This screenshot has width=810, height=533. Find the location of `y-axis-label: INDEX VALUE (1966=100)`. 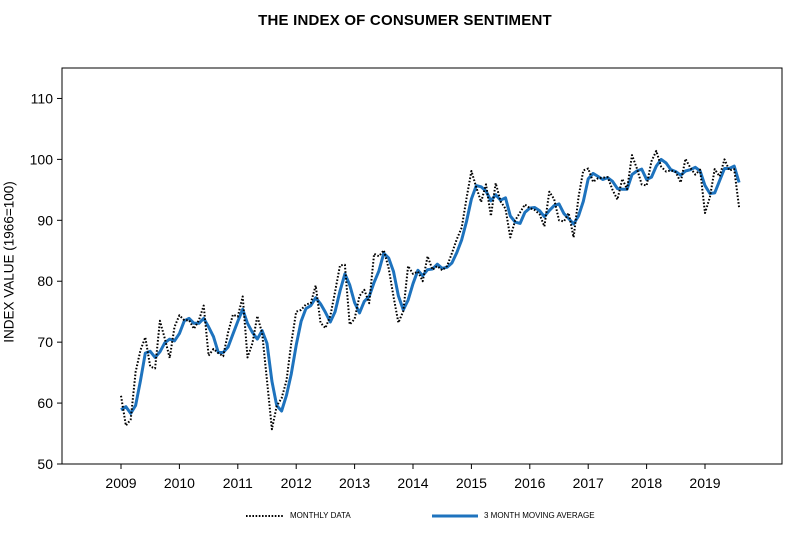

y-axis-label: INDEX VALUE (1966=100) is located at coordinates (9, 262).